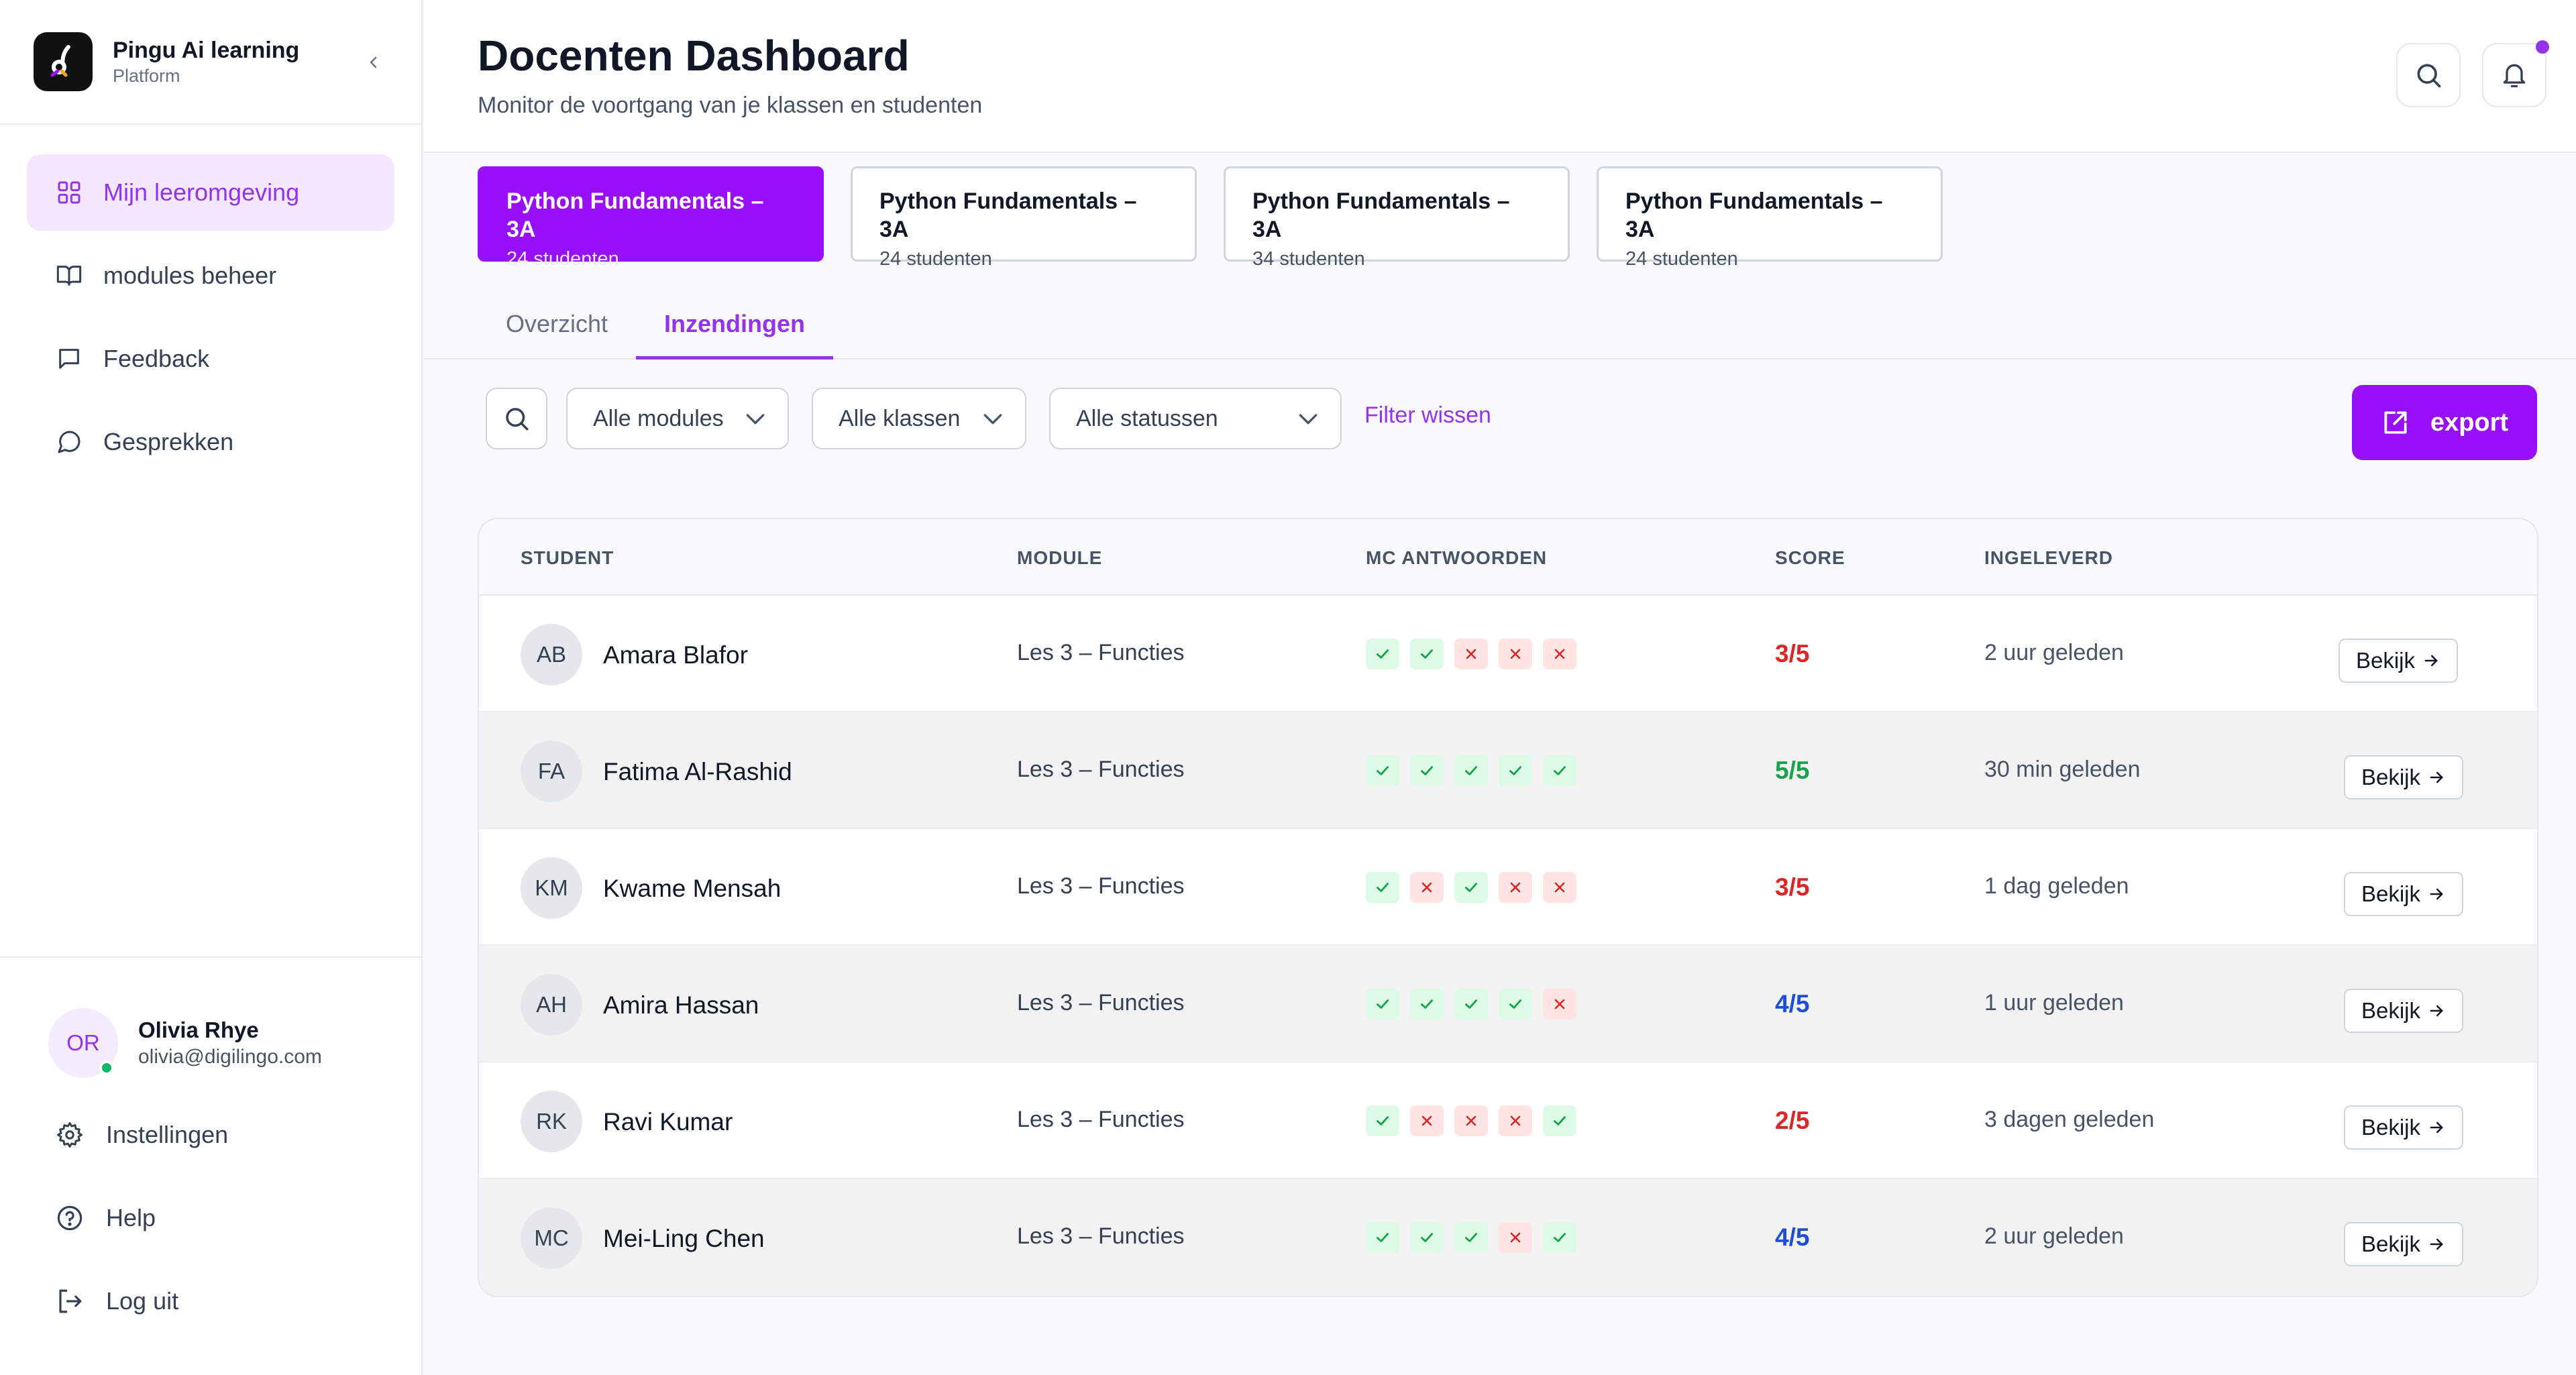  Describe the element at coordinates (658, 418) in the screenshot. I see `select-value: Alle modules` at that location.